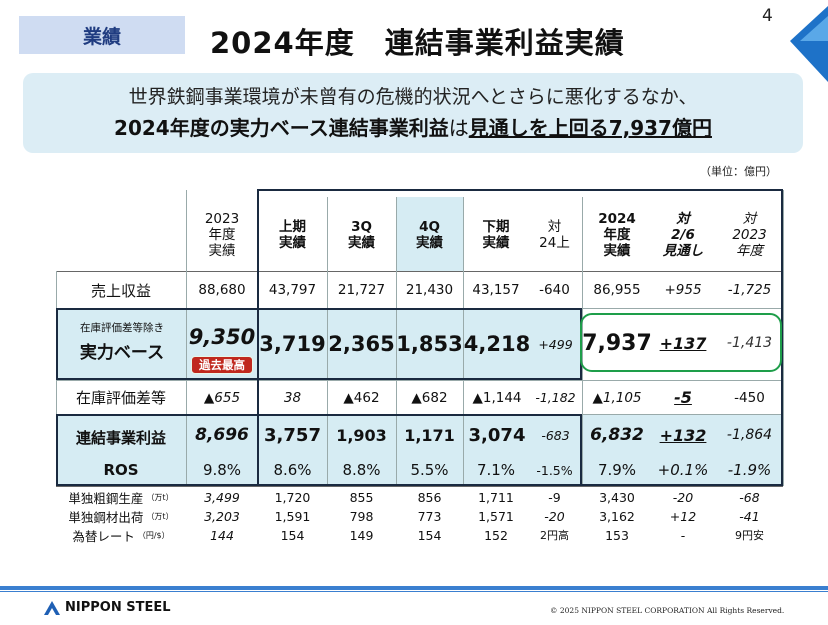 The width and height of the screenshot is (828, 625). What do you see at coordinates (429, 470) in the screenshot?
I see `cell-ros-4q: 5.5%` at bounding box center [429, 470].